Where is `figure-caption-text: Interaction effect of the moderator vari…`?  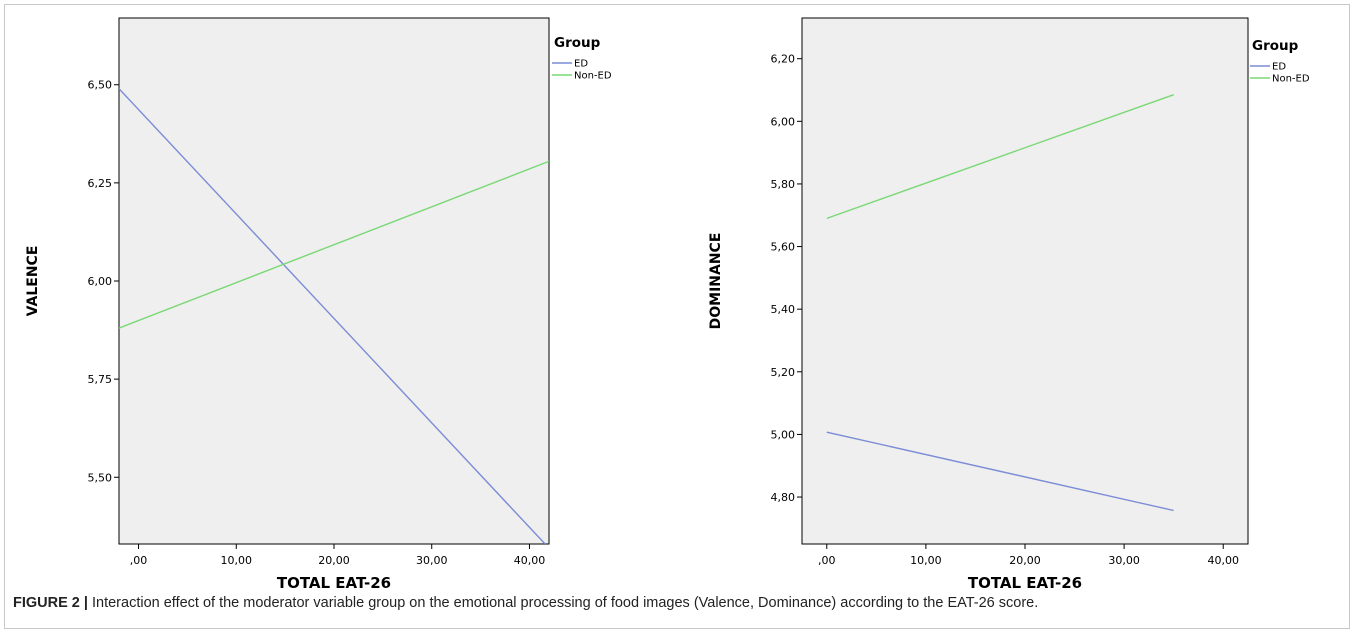
figure-caption-text: Interaction effect of the moderator vari… is located at coordinates (563, 603).